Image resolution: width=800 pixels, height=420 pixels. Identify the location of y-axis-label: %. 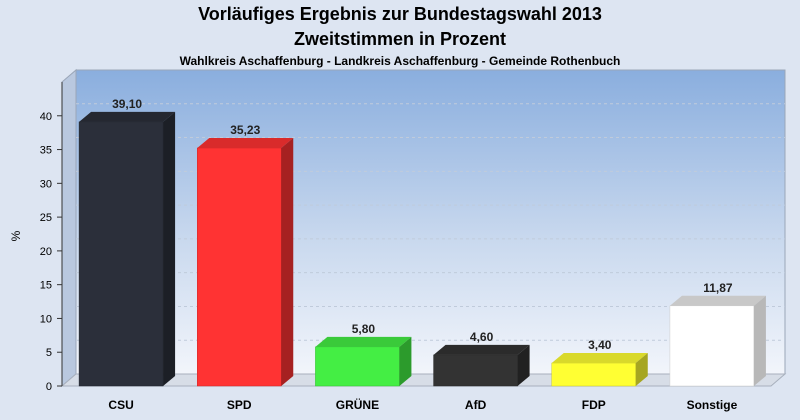
(16, 235).